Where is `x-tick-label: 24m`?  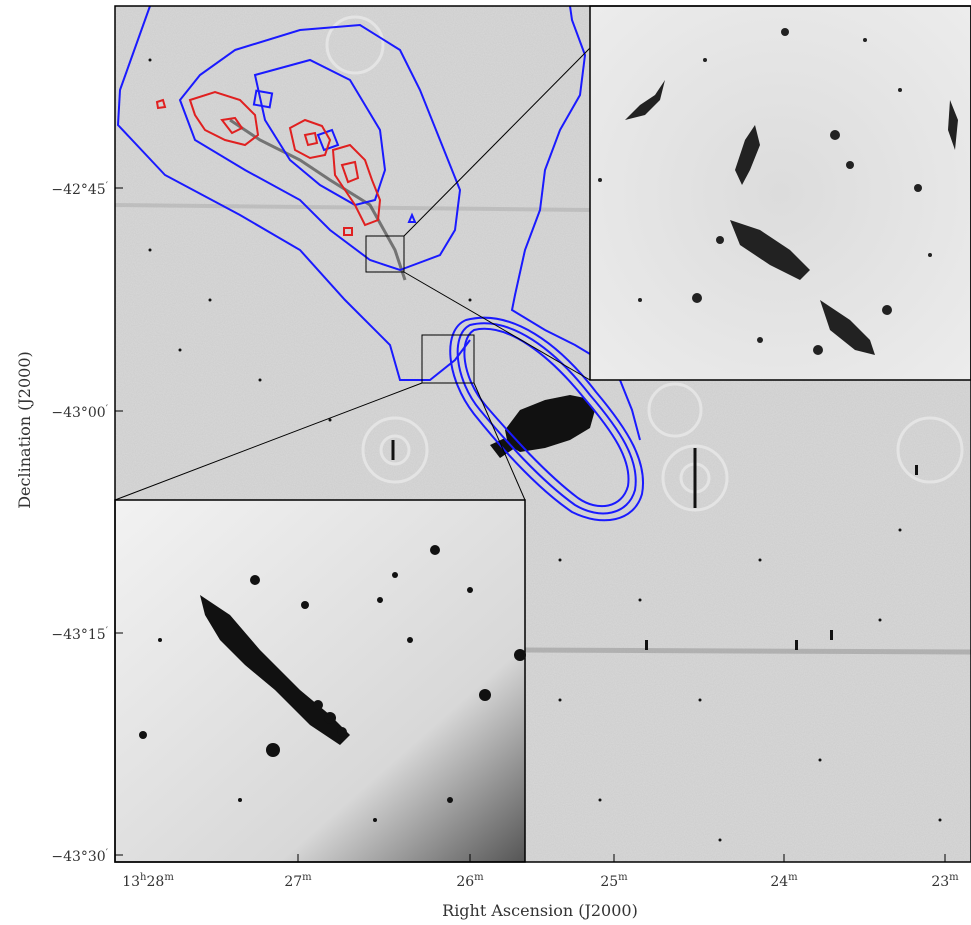
x-tick-label: 24m is located at coordinates (784, 881).